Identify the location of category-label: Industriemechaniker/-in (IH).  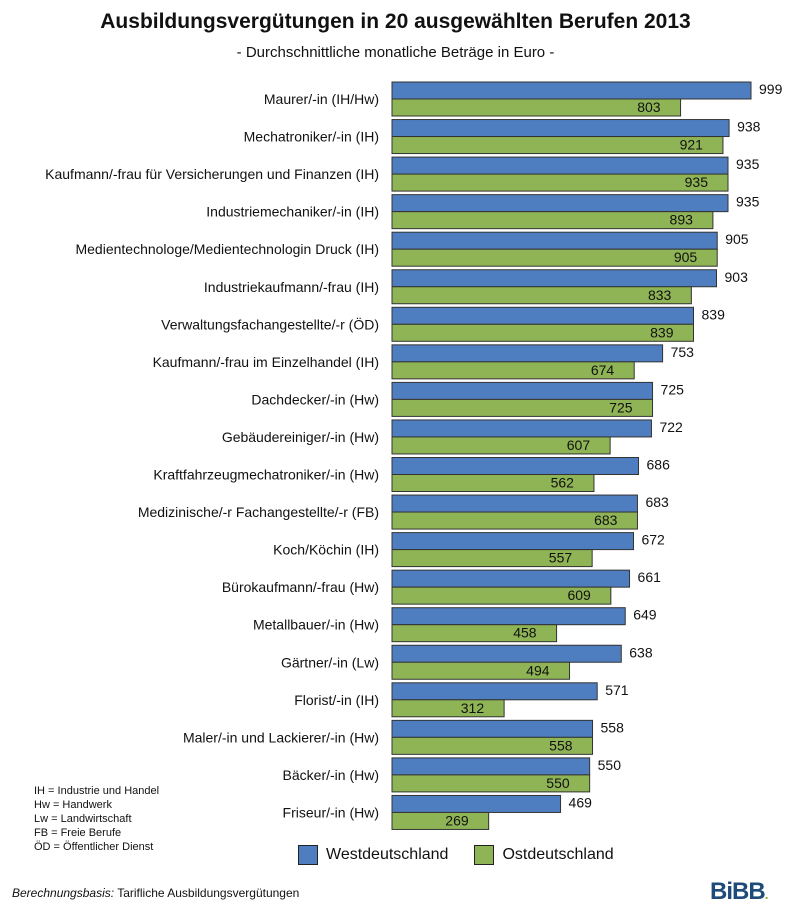
(292, 212).